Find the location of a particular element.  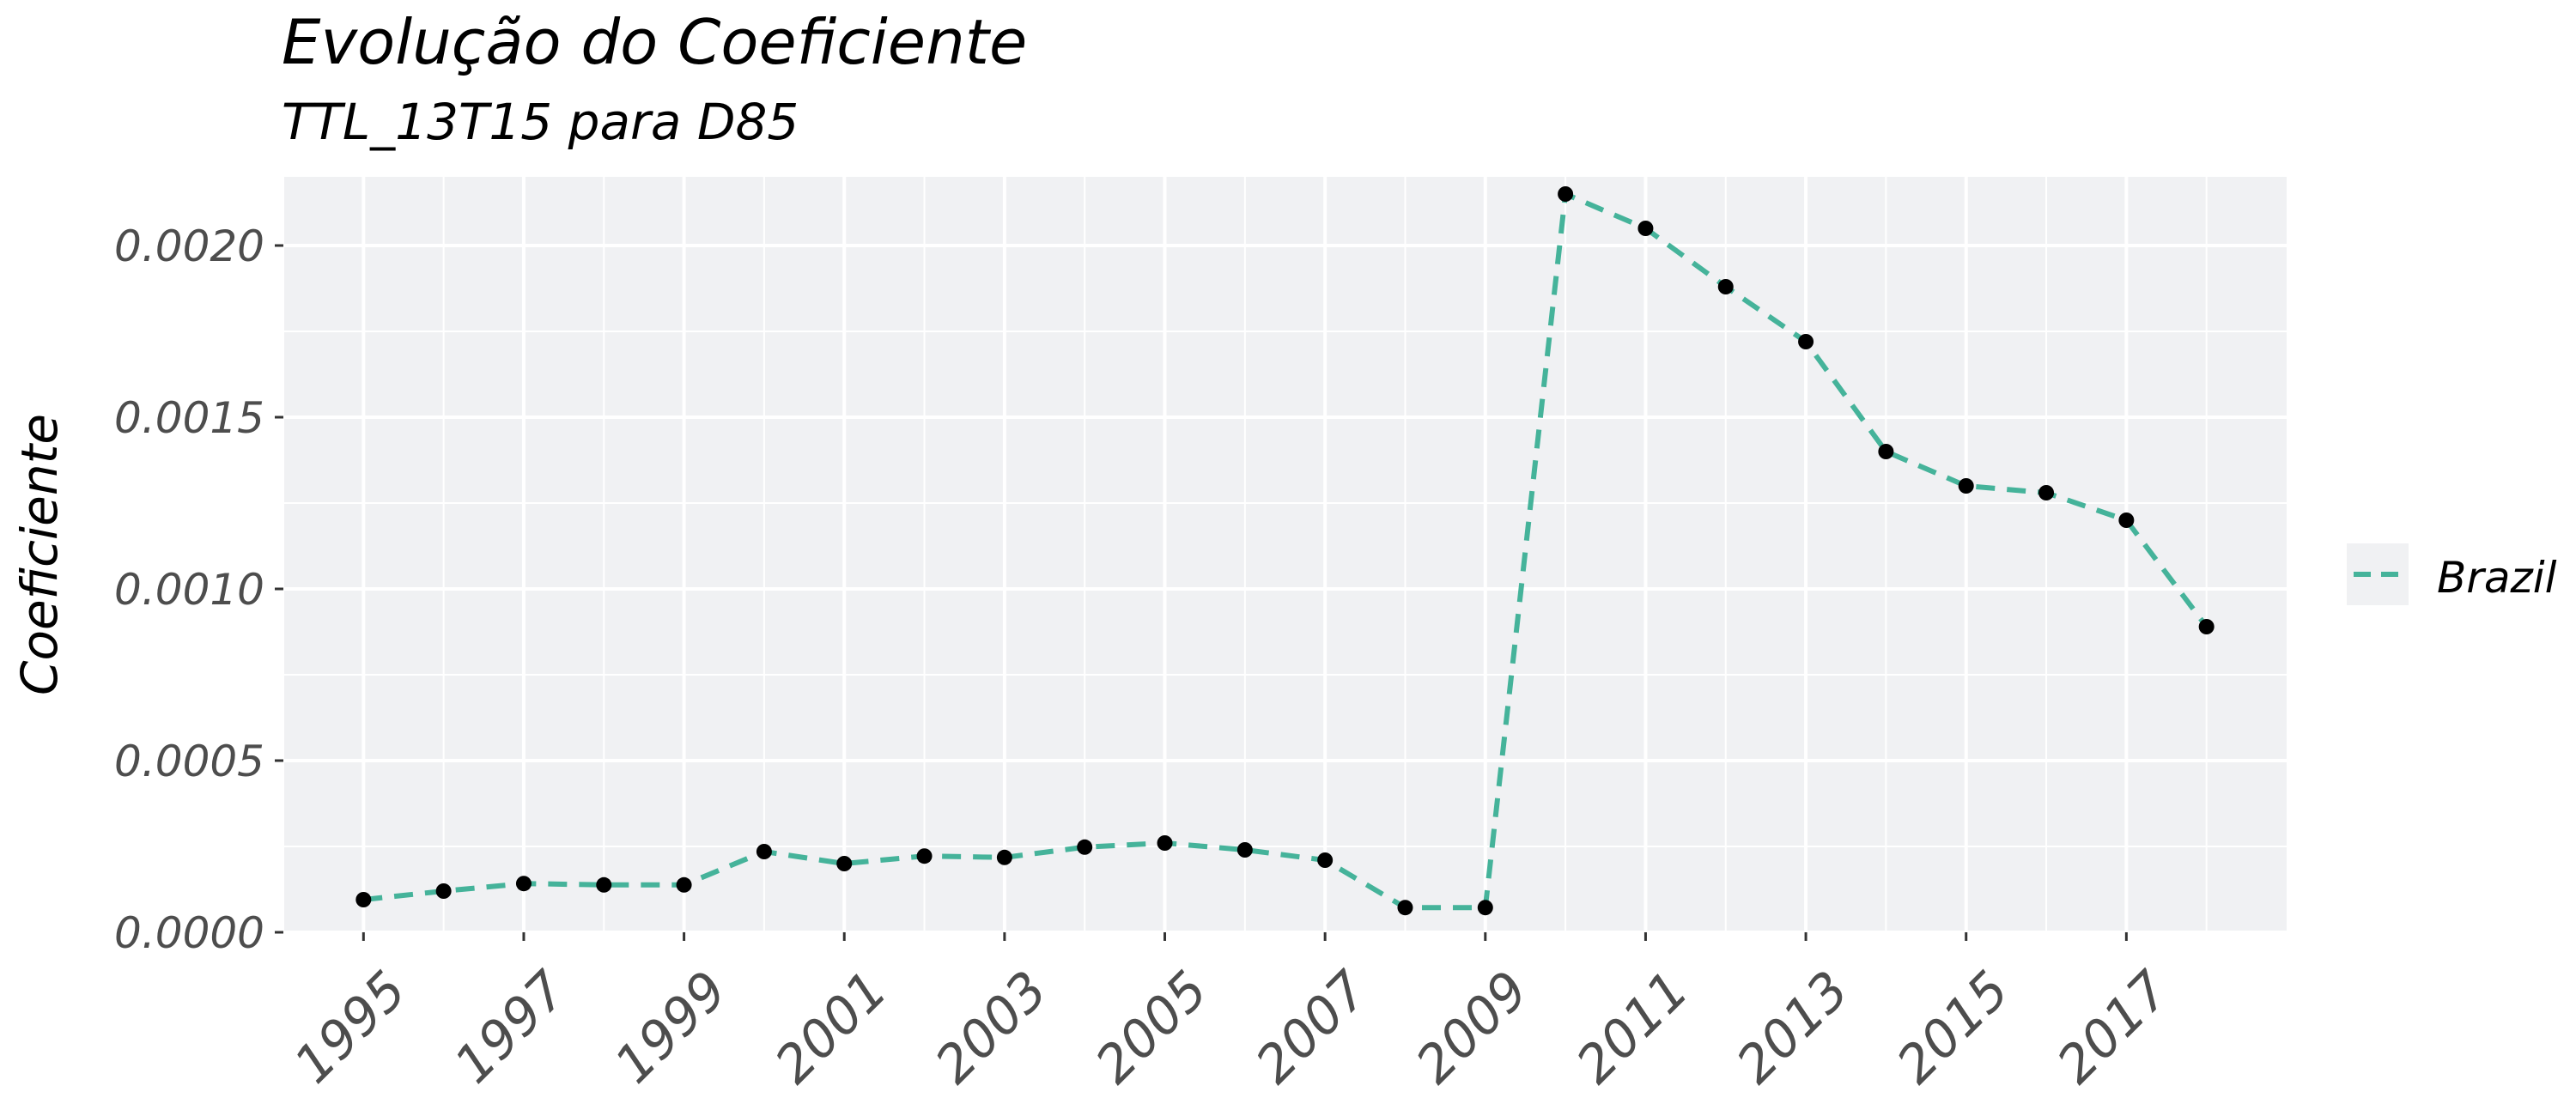

x-tick-label: 2001 is located at coordinates (830, 1028).